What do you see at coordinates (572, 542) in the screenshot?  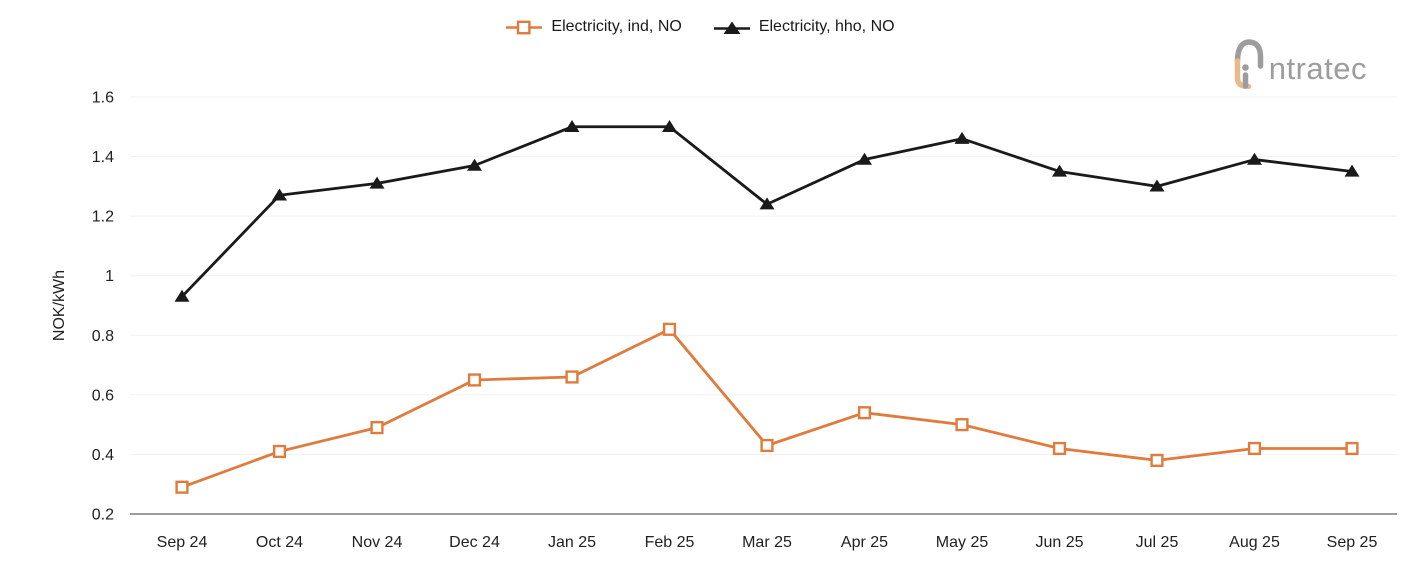 I see `x-tick-label: Jan 25` at bounding box center [572, 542].